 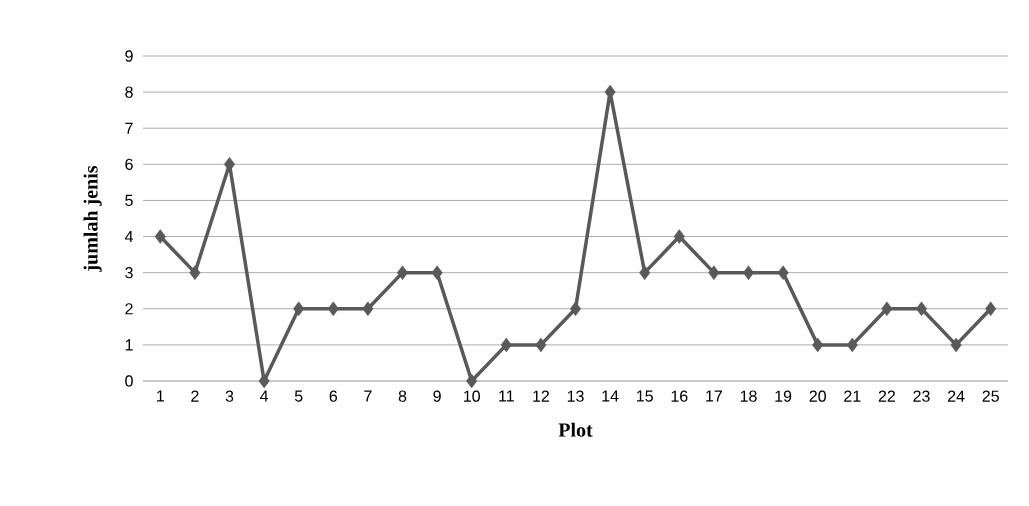 I want to click on y-tick-label: 6, so click(x=129, y=164).